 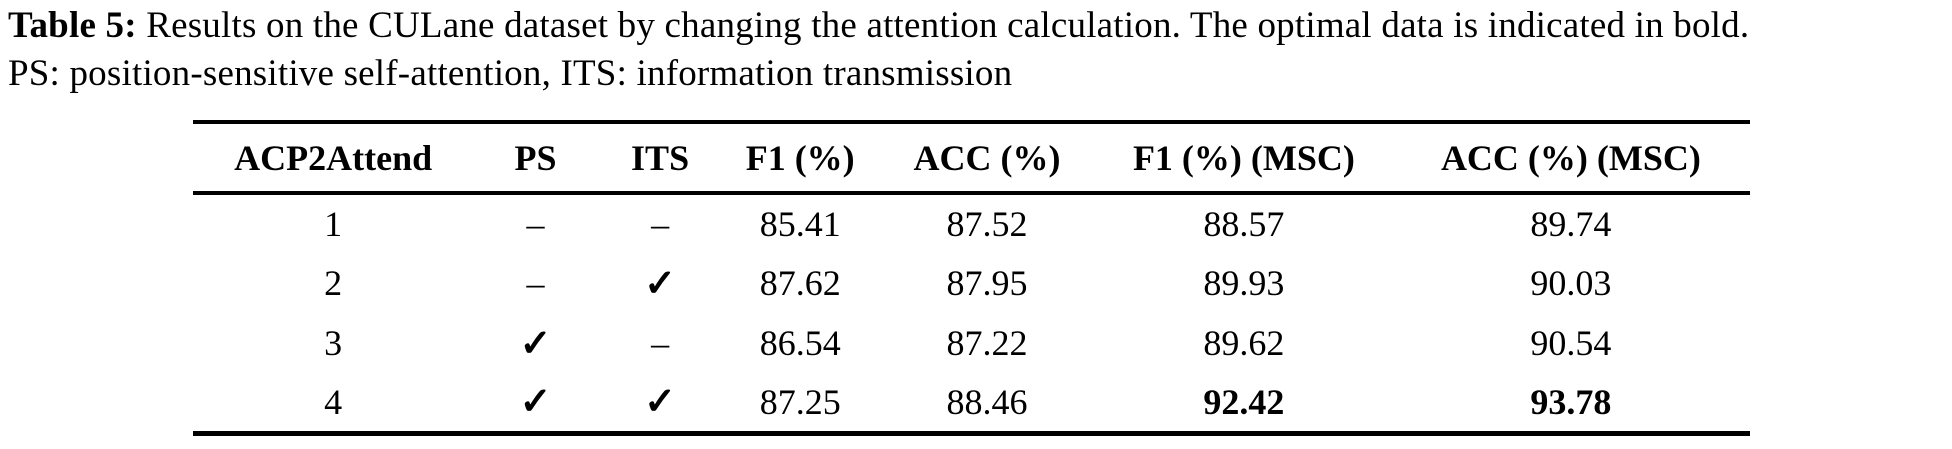 What do you see at coordinates (72, 25) in the screenshot?
I see `caption-label: Table 5:` at bounding box center [72, 25].